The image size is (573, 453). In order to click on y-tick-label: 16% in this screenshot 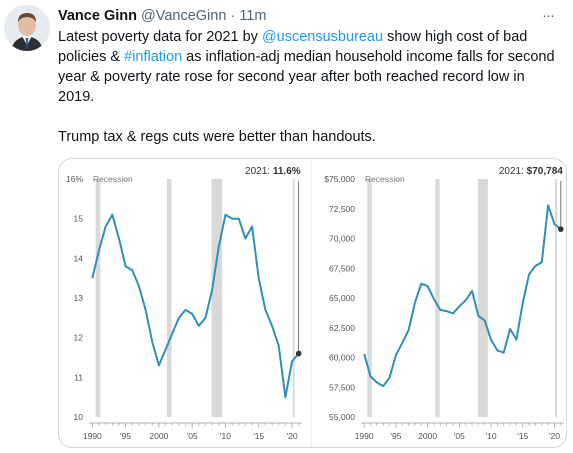, I will do `click(74, 179)`.